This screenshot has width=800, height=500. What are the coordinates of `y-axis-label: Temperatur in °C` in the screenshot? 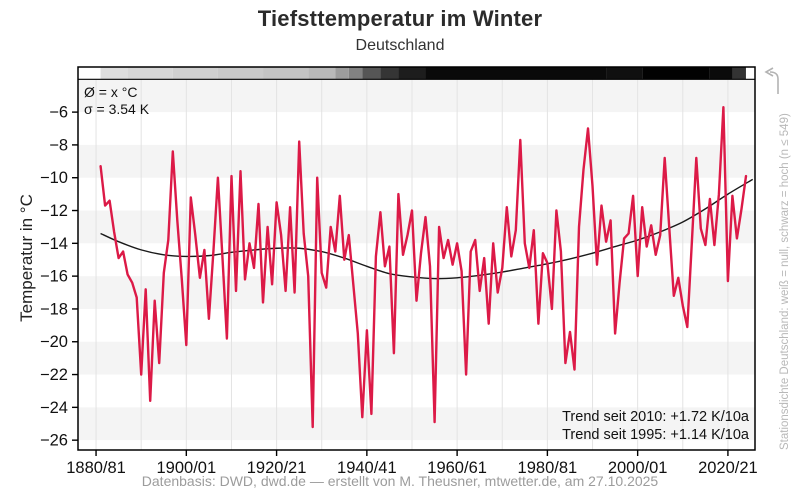 It's located at (26, 258).